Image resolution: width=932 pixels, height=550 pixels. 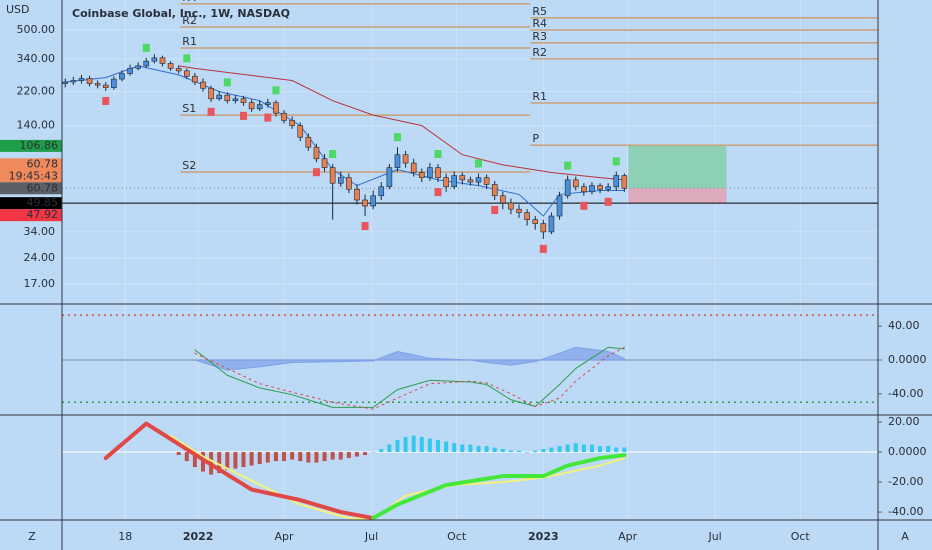 What do you see at coordinates (36, 91) in the screenshot?
I see `y-tick-label: 220.00` at bounding box center [36, 91].